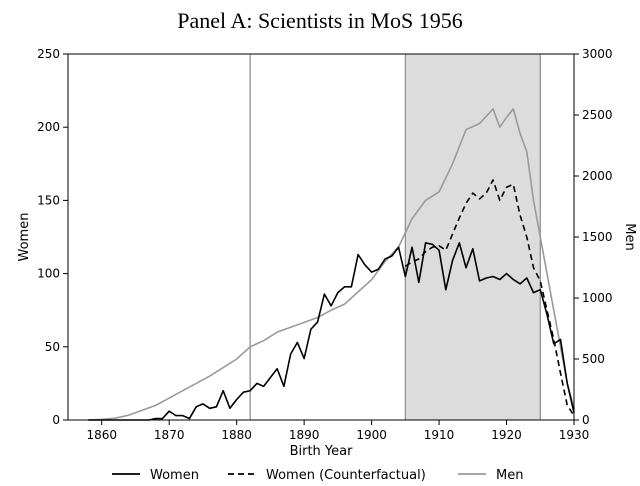 Image resolution: width=640 pixels, height=486 pixels. What do you see at coordinates (597, 298) in the screenshot?
I see `y-right-tick-label-1000: 1000` at bounding box center [597, 298].